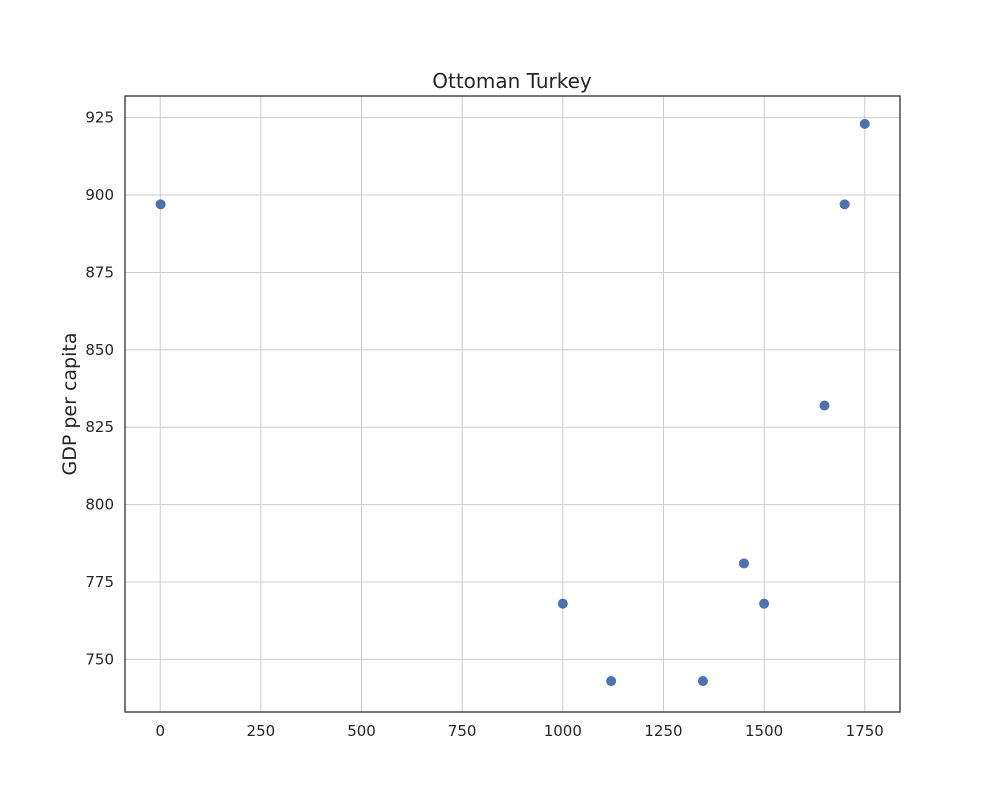 The image size is (1000, 800). What do you see at coordinates (764, 731) in the screenshot?
I see `x-tick-label: 1500` at bounding box center [764, 731].